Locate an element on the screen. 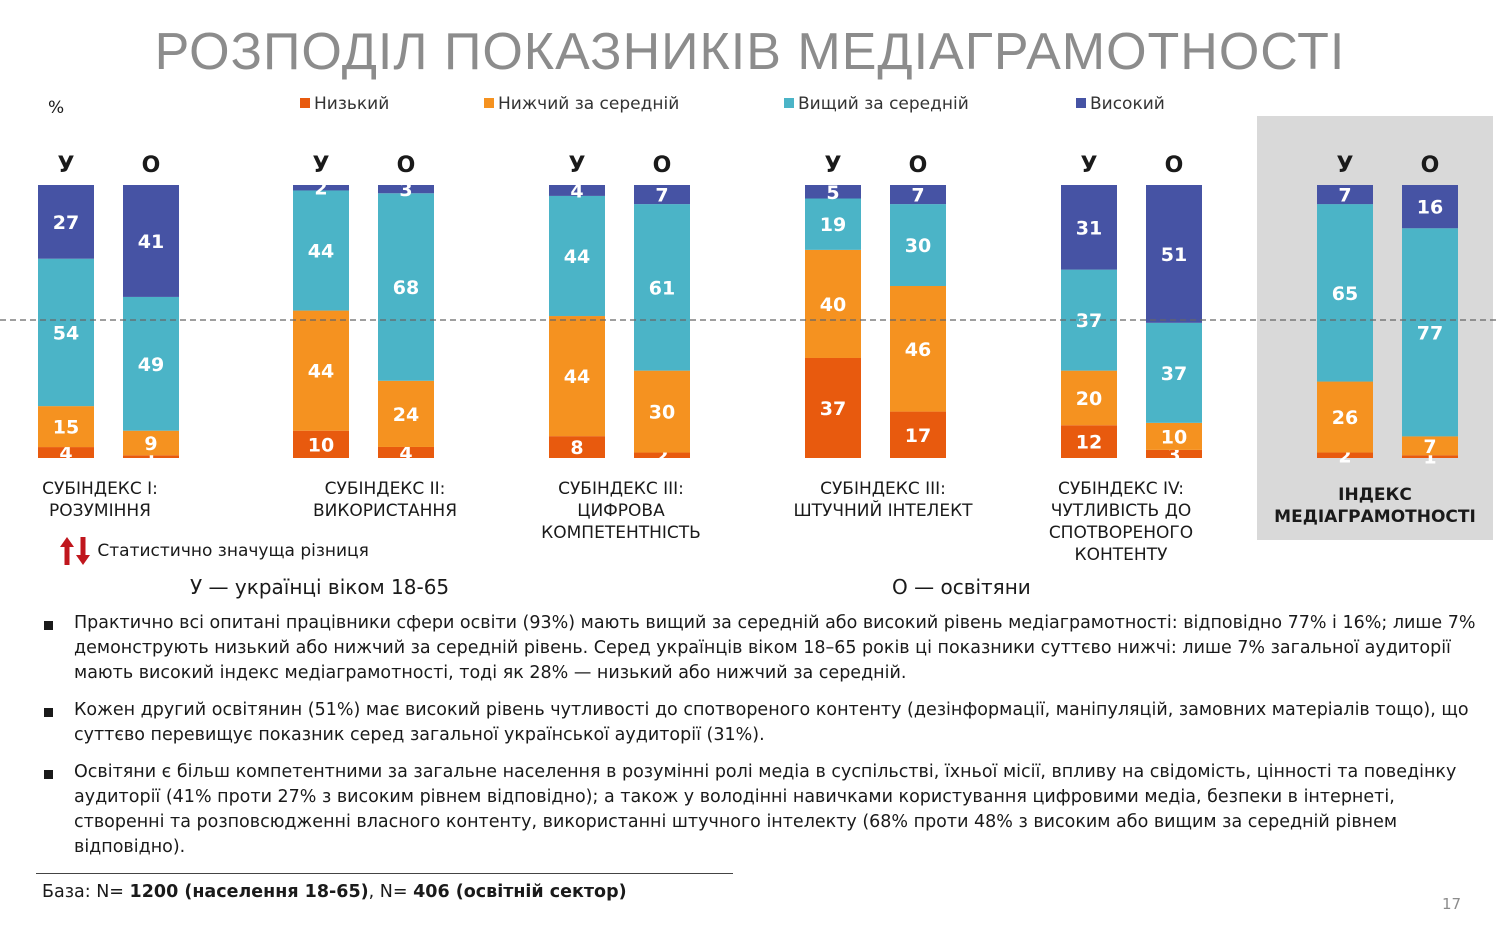  bar-value-label: 26 is located at coordinates (1345, 418).